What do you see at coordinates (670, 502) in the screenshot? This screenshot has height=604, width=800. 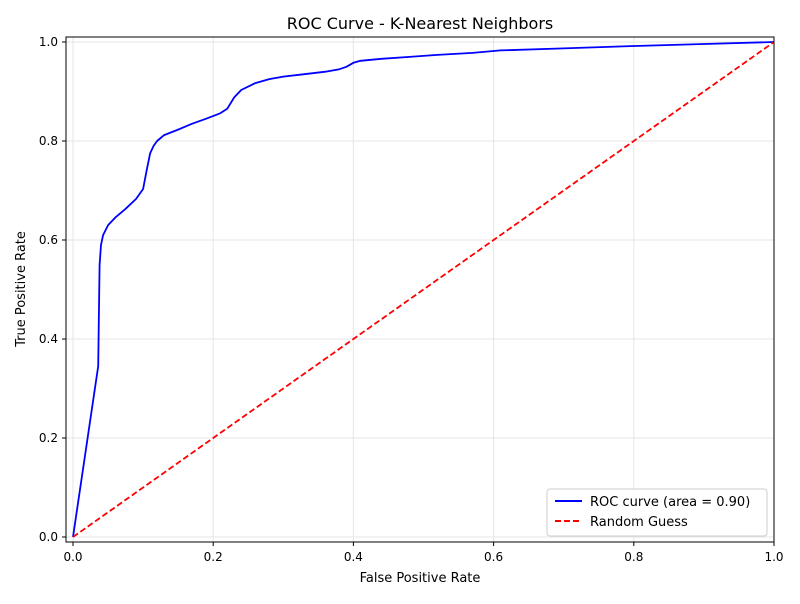 I see `legend-label-roc: ROC curve (area = 0.90)` at bounding box center [670, 502].